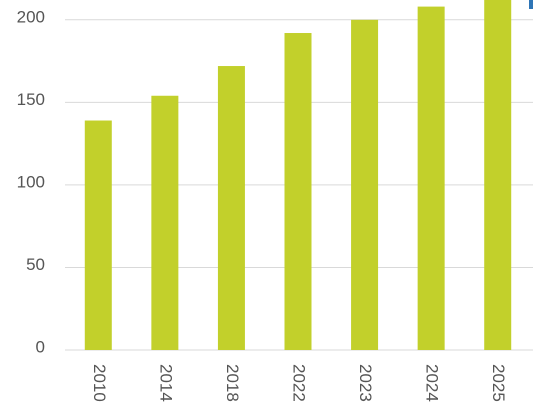 This screenshot has height=414, width=533. What do you see at coordinates (531, 4) in the screenshot?
I see `corner-mark` at bounding box center [531, 4].